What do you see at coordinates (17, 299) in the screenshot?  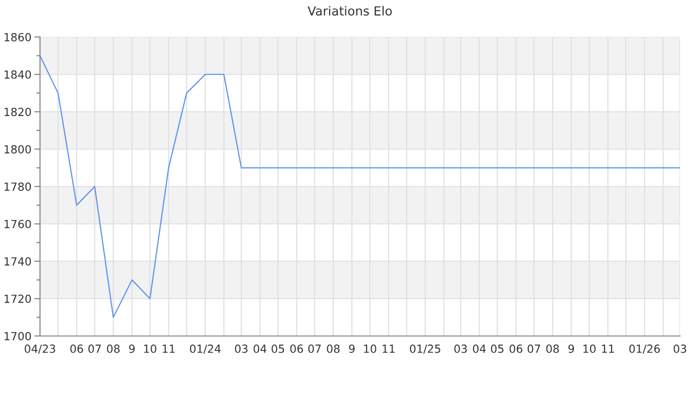 I see `y-tick-label: 1720` at bounding box center [17, 299].